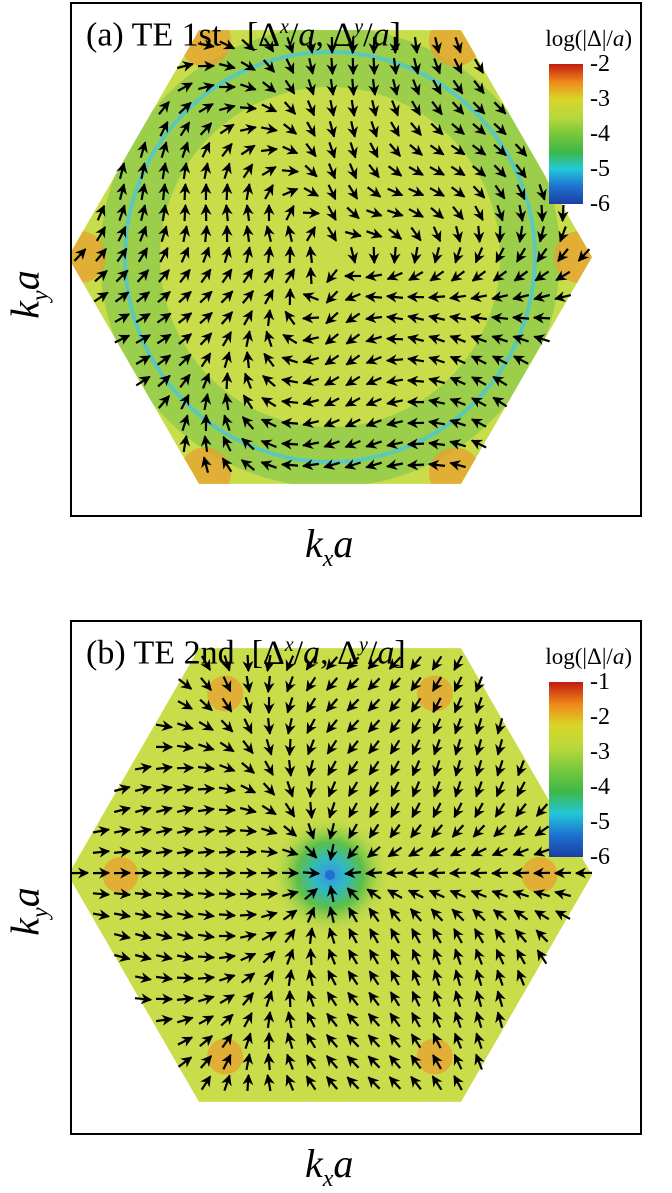  Describe the element at coordinates (329, 546) in the screenshot. I see `panel-a-xlabel: kxa` at that location.